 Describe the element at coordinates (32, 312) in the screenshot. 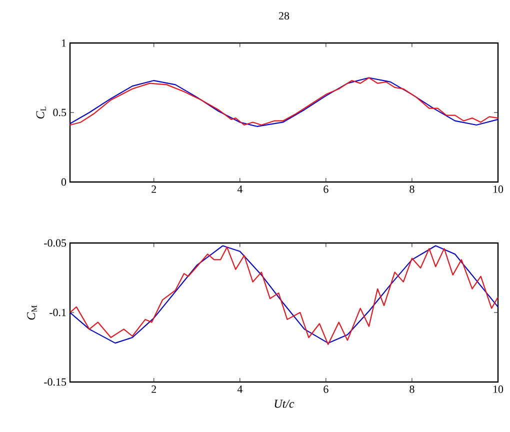

I see `y-axis-title: C$_{M}$` at that location.